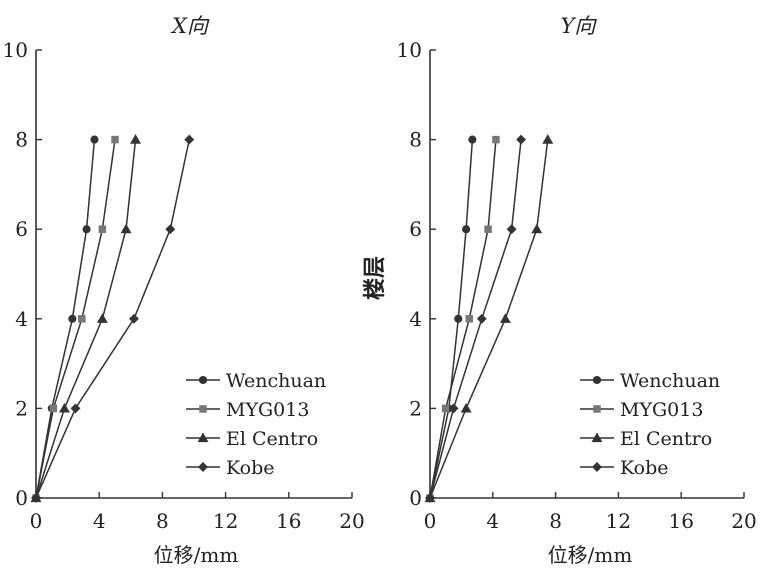  I want to click on series-myg013, so click(463, 318).